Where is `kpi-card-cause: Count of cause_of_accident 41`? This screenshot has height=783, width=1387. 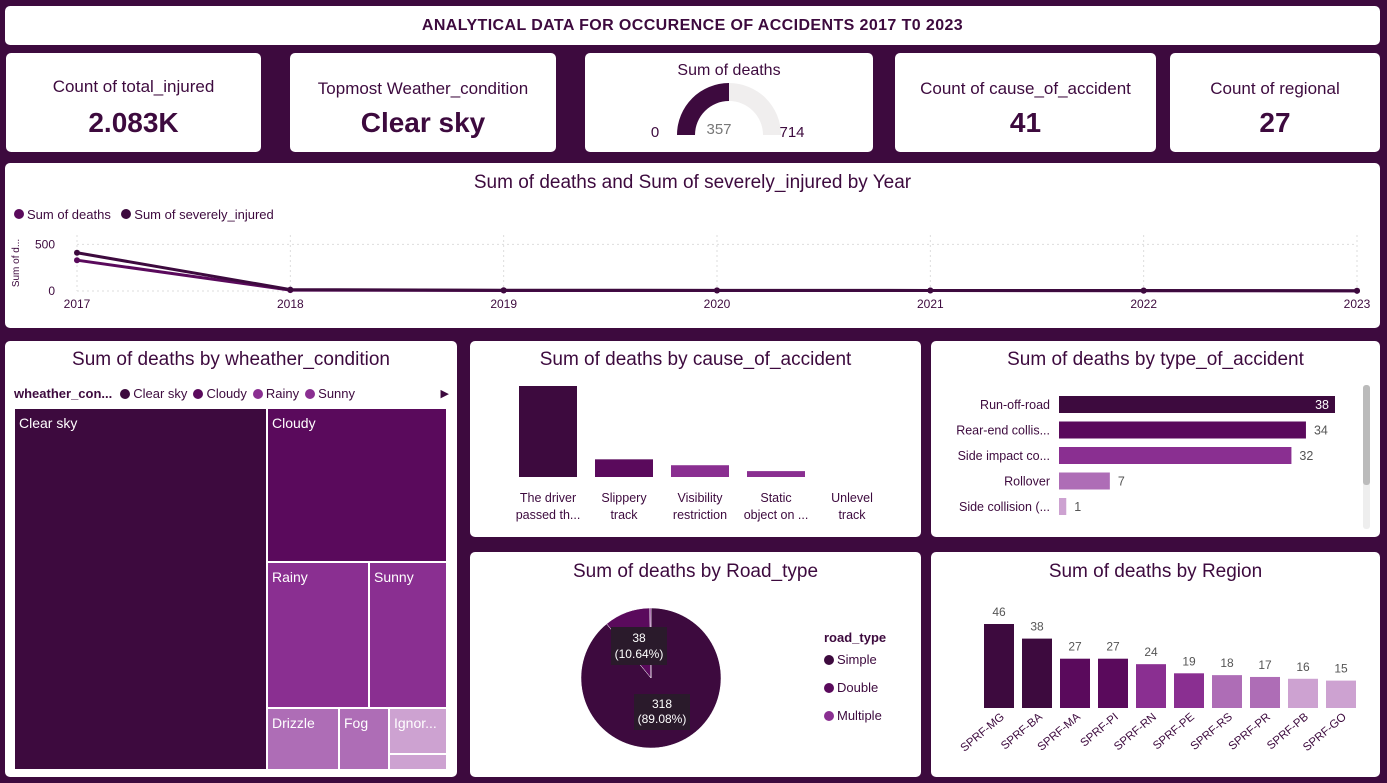 kpi-card-cause: Count of cause_of_accident 41 is located at coordinates (1025, 102).